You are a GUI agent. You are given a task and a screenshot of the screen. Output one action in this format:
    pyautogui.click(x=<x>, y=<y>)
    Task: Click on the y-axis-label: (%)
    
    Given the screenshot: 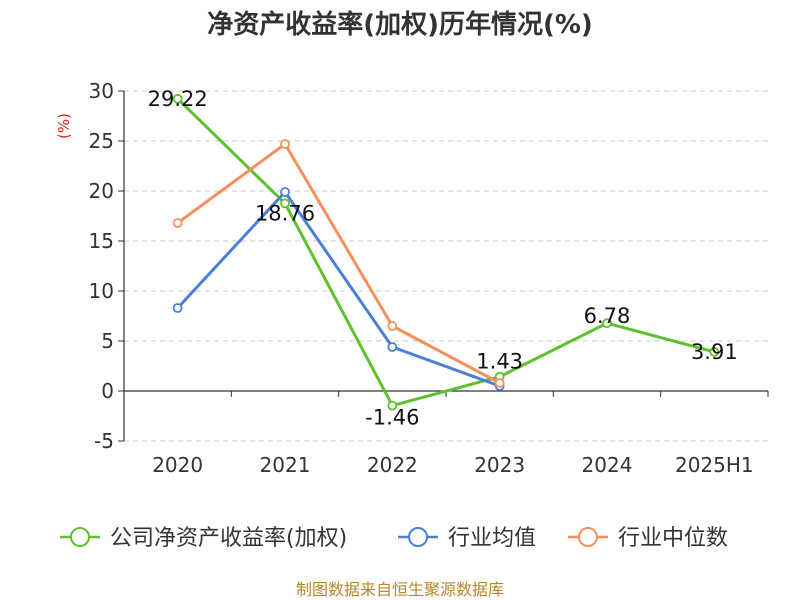 What is the action you would take?
    pyautogui.click(x=64, y=126)
    